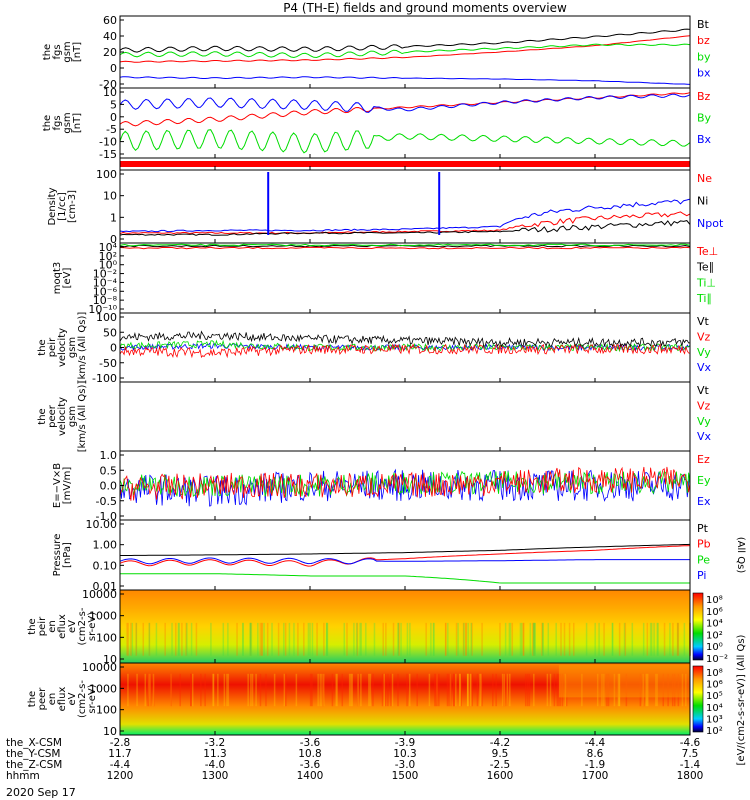 This screenshot has width=750, height=800. What do you see at coordinates (108, 84) in the screenshot?
I see `y-tick-label: -20` at bounding box center [108, 84].